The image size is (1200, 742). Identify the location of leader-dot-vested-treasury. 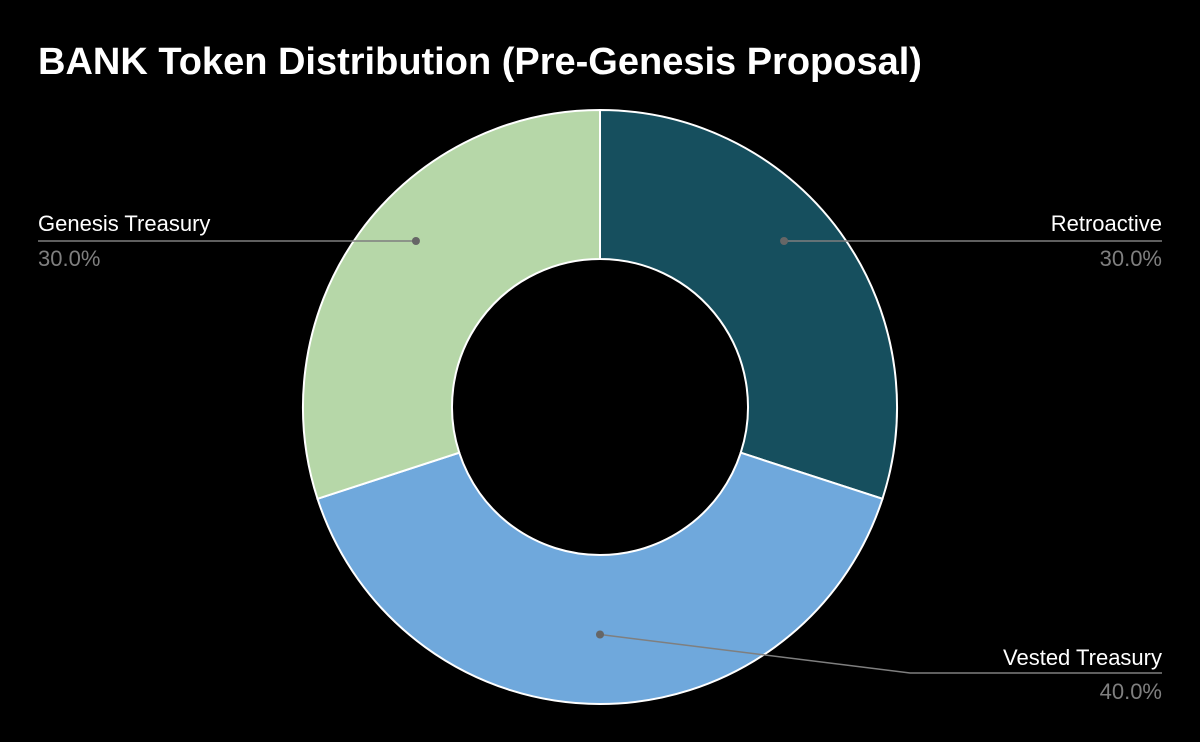
(600, 634).